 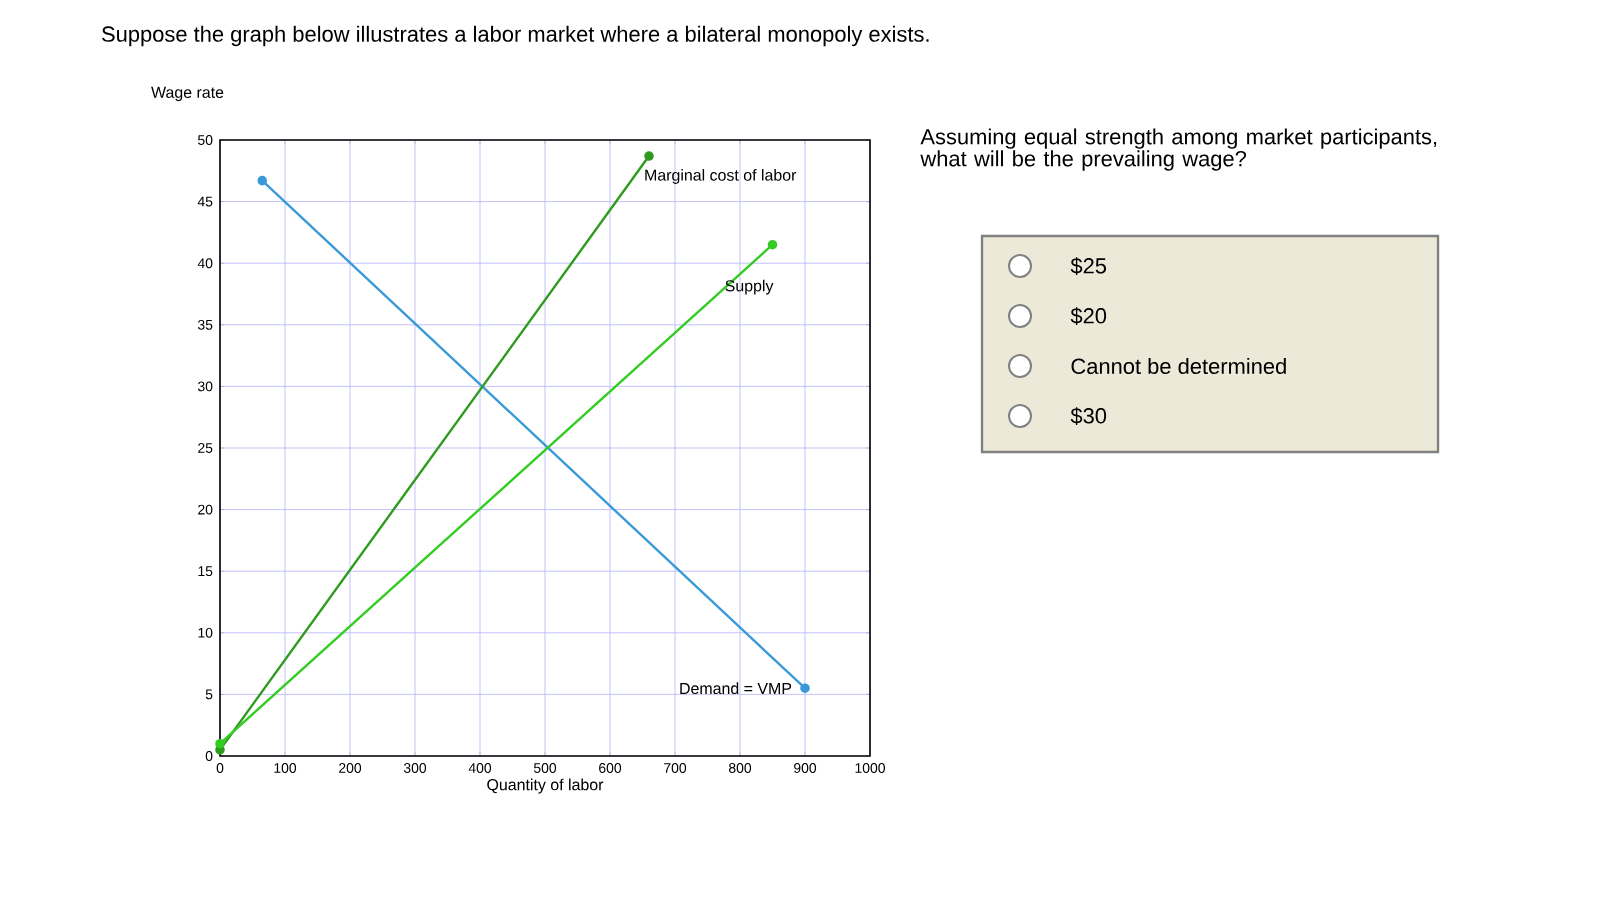 What do you see at coordinates (1088, 316) in the screenshot?
I see `text: $20` at bounding box center [1088, 316].